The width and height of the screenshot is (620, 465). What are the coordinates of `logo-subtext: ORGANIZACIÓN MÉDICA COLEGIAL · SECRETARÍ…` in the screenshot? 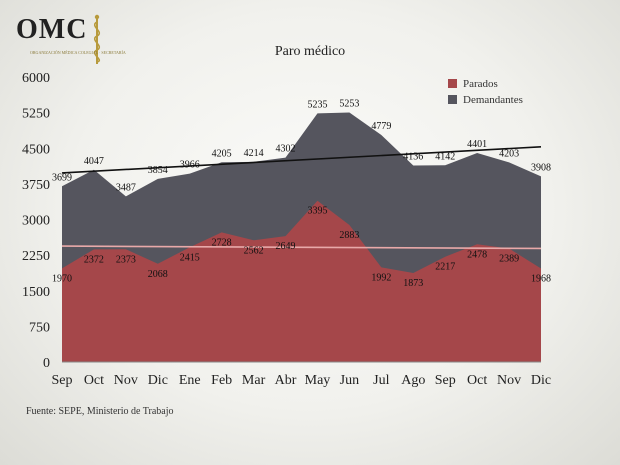 It's located at (78, 52).